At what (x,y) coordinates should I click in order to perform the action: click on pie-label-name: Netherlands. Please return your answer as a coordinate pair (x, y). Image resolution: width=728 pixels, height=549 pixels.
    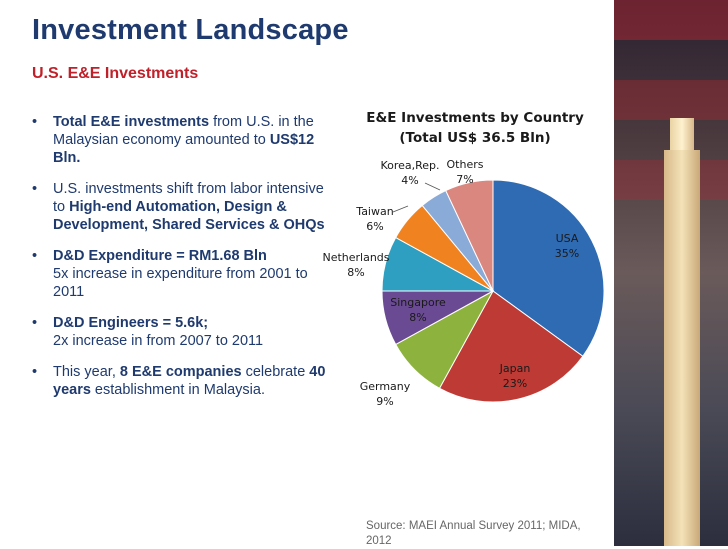
    Looking at the image, I should click on (356, 257).